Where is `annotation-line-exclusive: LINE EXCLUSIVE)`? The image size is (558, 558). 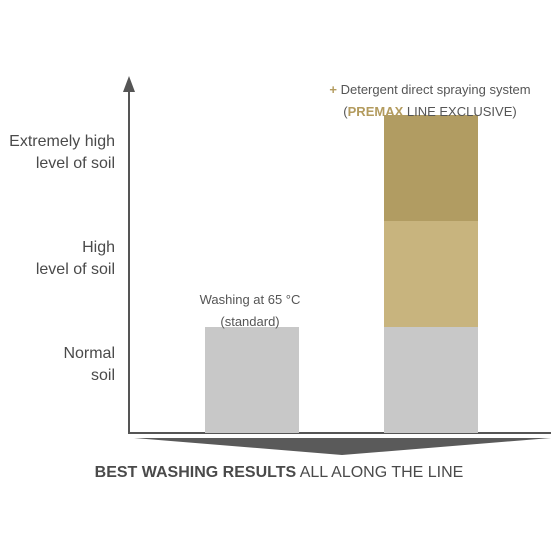 annotation-line-exclusive: LINE EXCLUSIVE) is located at coordinates (460, 111).